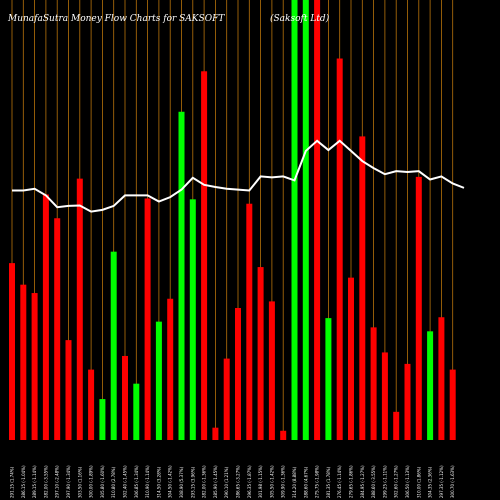 This screenshot has height=500, width=500. What do you see at coordinates (294, 482) in the screenshot?
I see `tick-label: 314.20 (8.88%)` at bounding box center [294, 482].